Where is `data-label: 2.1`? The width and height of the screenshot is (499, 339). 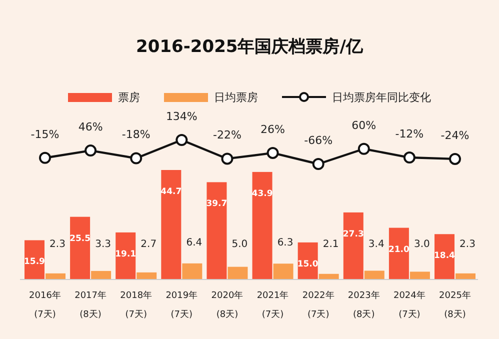
data-label: 2.1 is located at coordinates (330, 244).